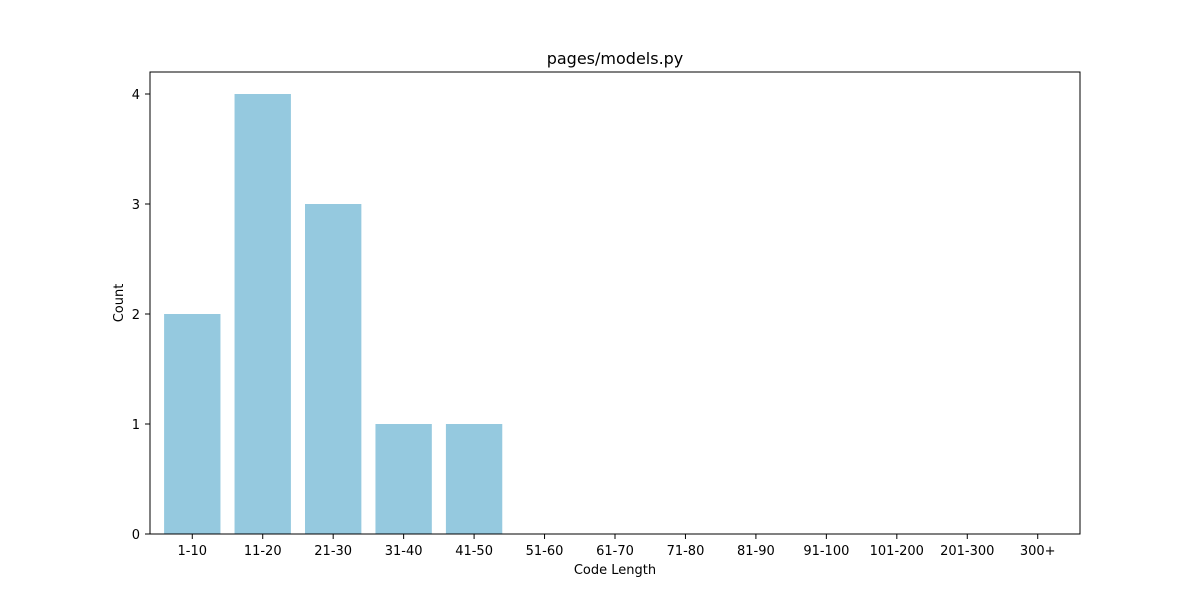 Image resolution: width=1200 pixels, height=600 pixels. What do you see at coordinates (333, 551) in the screenshot?
I see `x-tick-label: 21-30` at bounding box center [333, 551].